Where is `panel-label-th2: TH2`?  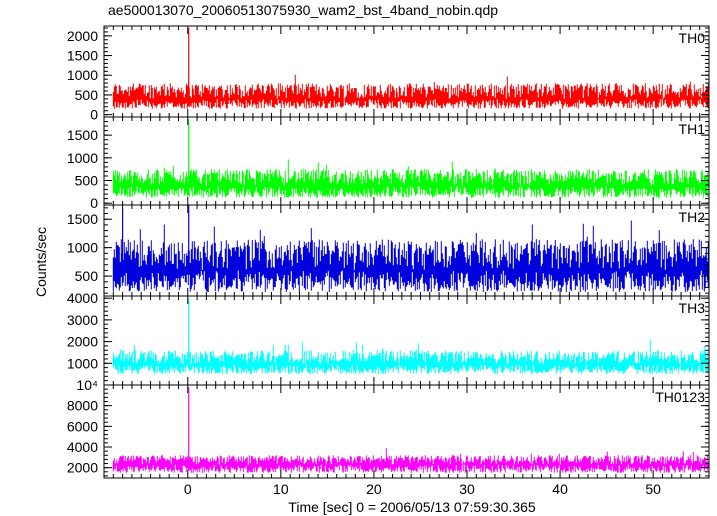 panel-label-th2: TH2 is located at coordinates (692, 217).